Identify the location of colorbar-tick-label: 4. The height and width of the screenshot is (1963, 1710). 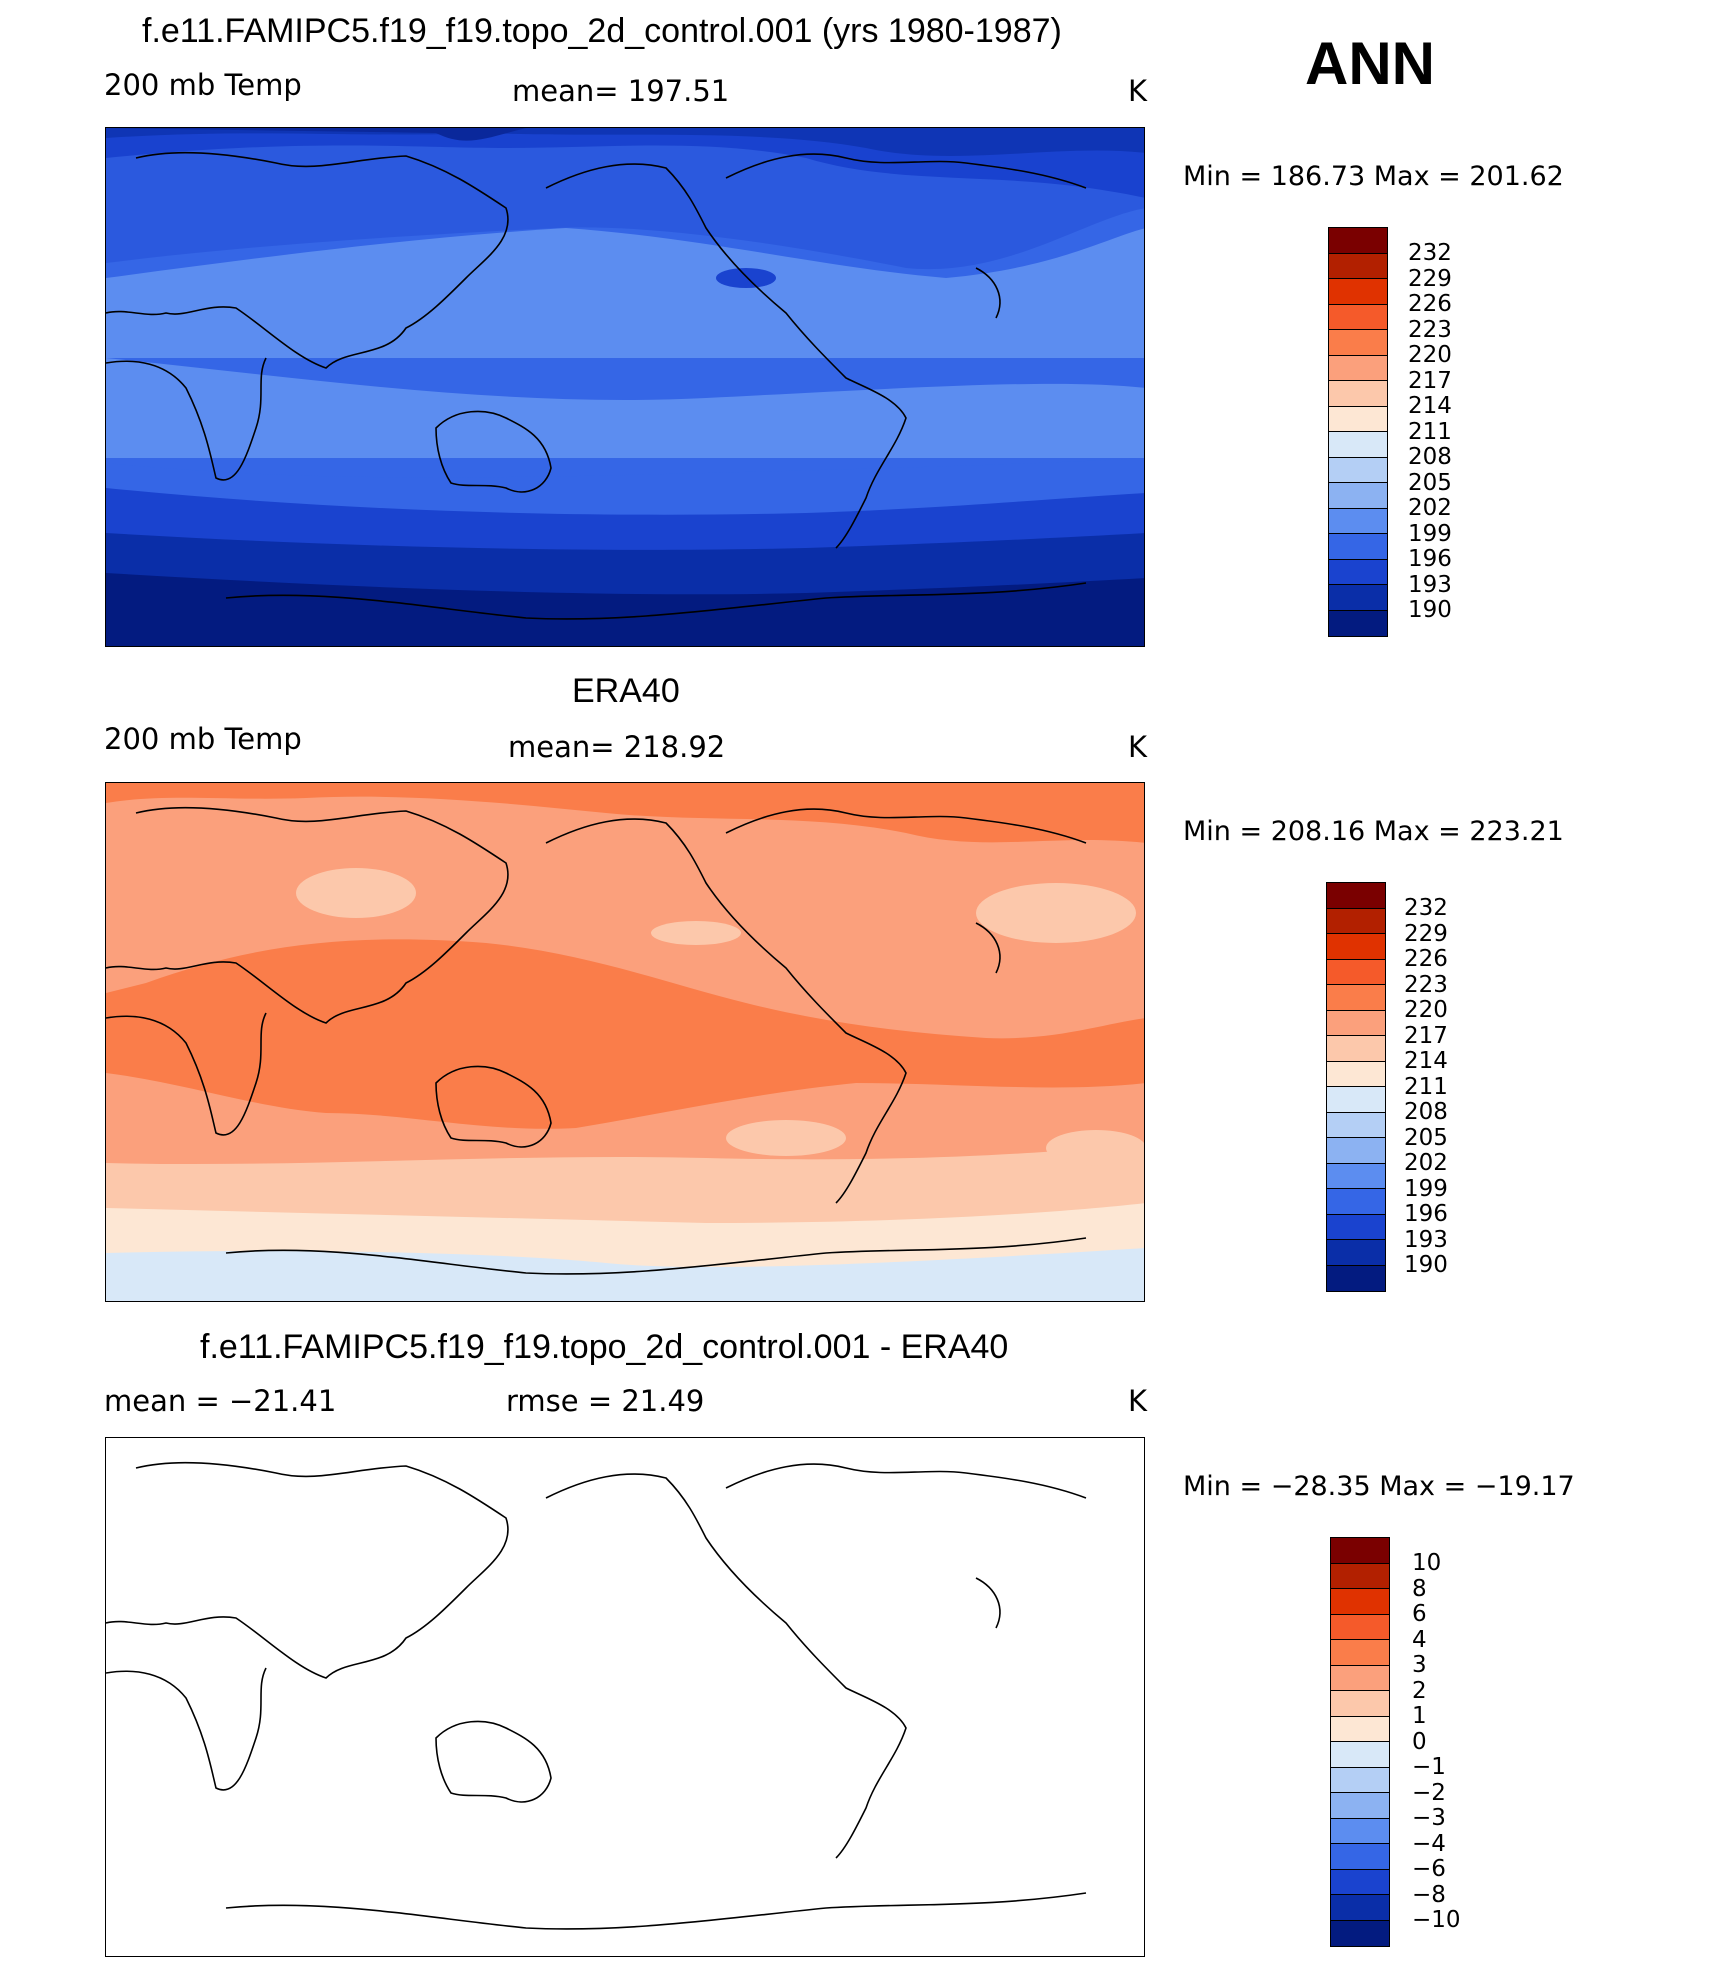
(1419, 1639).